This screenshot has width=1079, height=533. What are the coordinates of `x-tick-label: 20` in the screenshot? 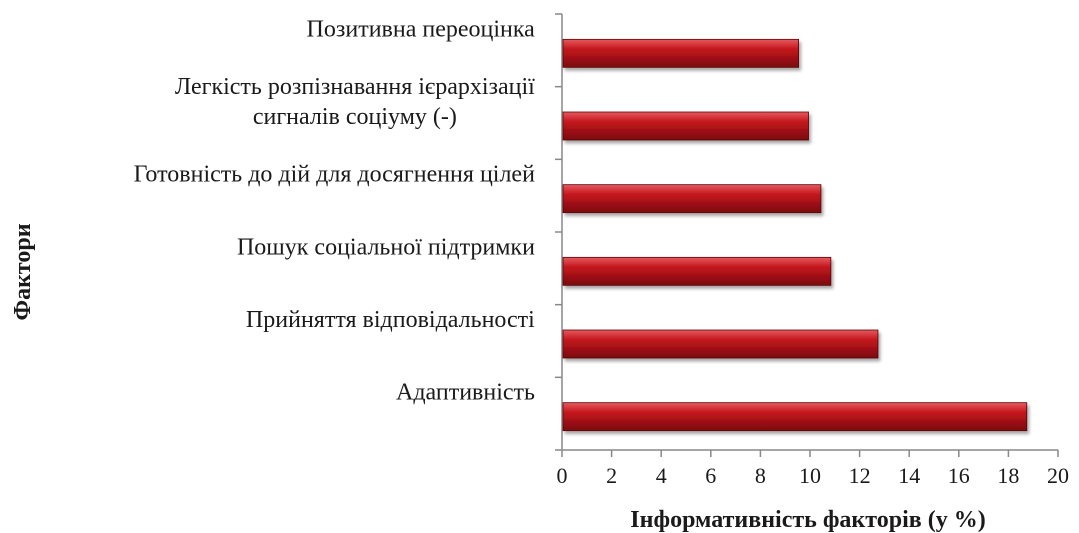 It's located at (1058, 475).